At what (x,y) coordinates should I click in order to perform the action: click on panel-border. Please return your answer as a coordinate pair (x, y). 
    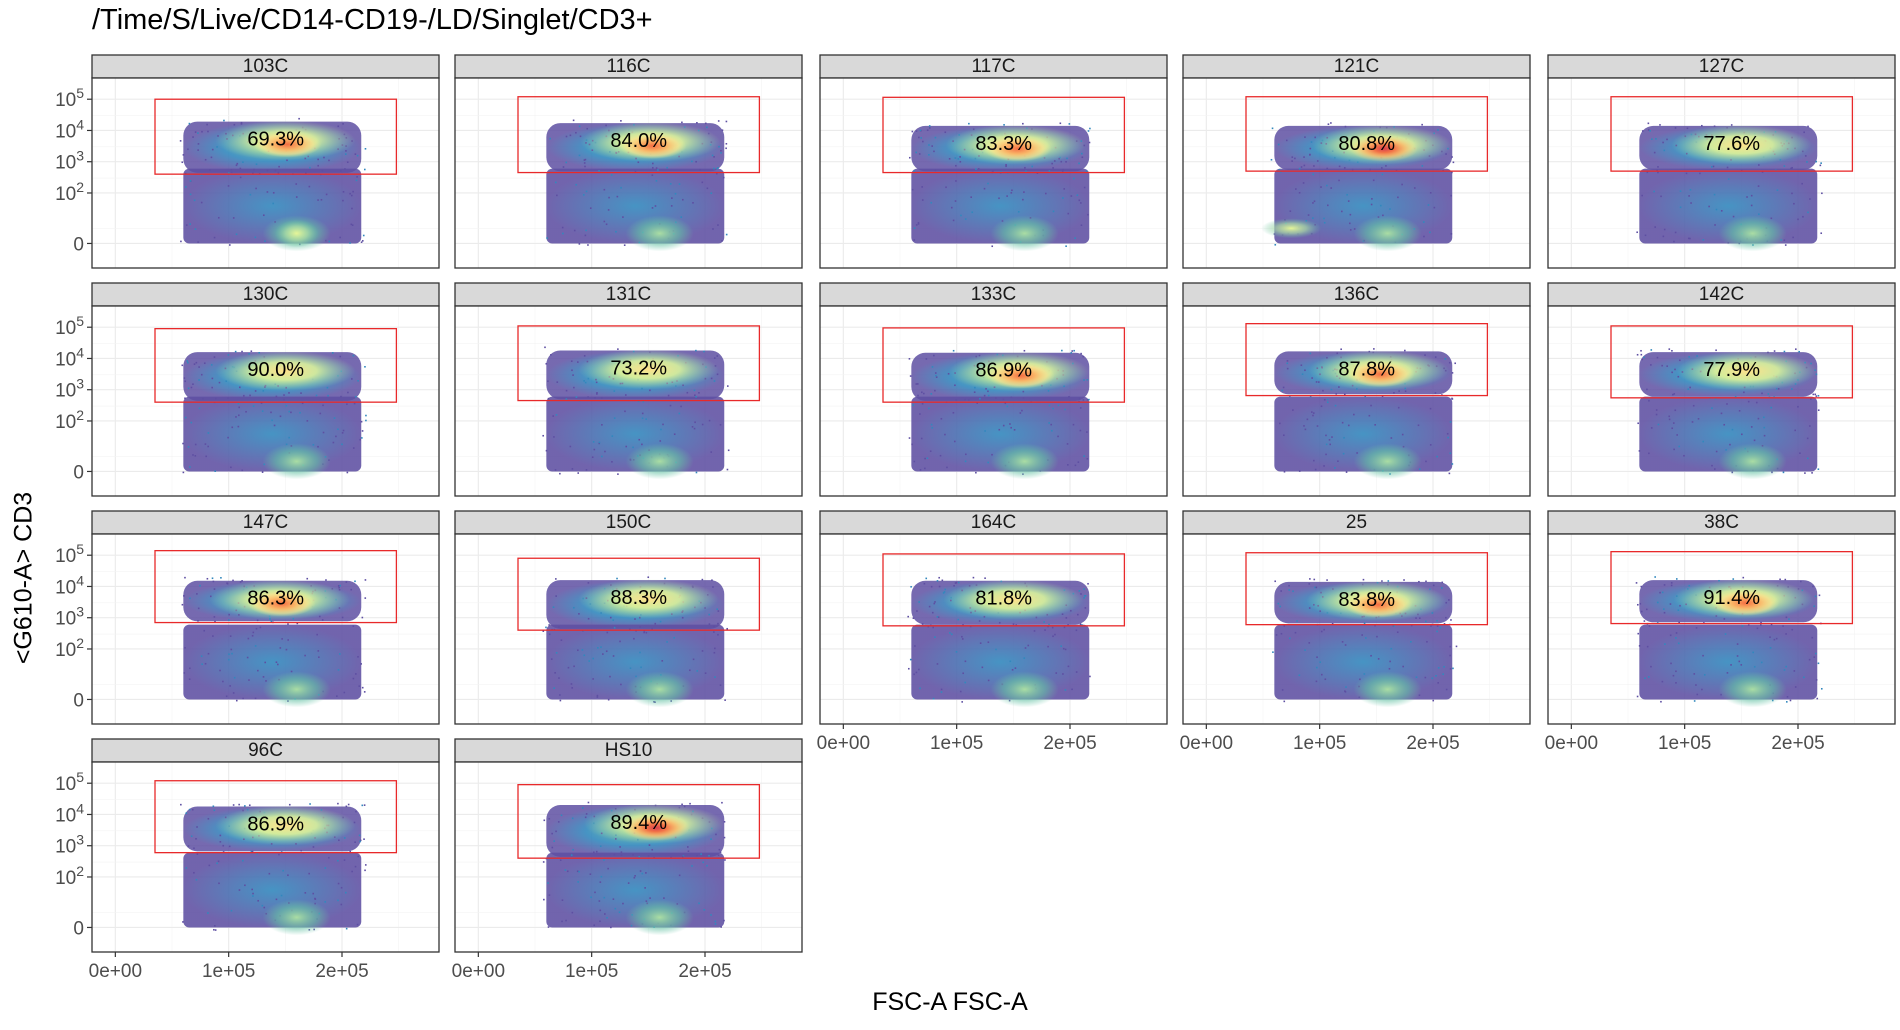
    Looking at the image, I should click on (1721, 629).